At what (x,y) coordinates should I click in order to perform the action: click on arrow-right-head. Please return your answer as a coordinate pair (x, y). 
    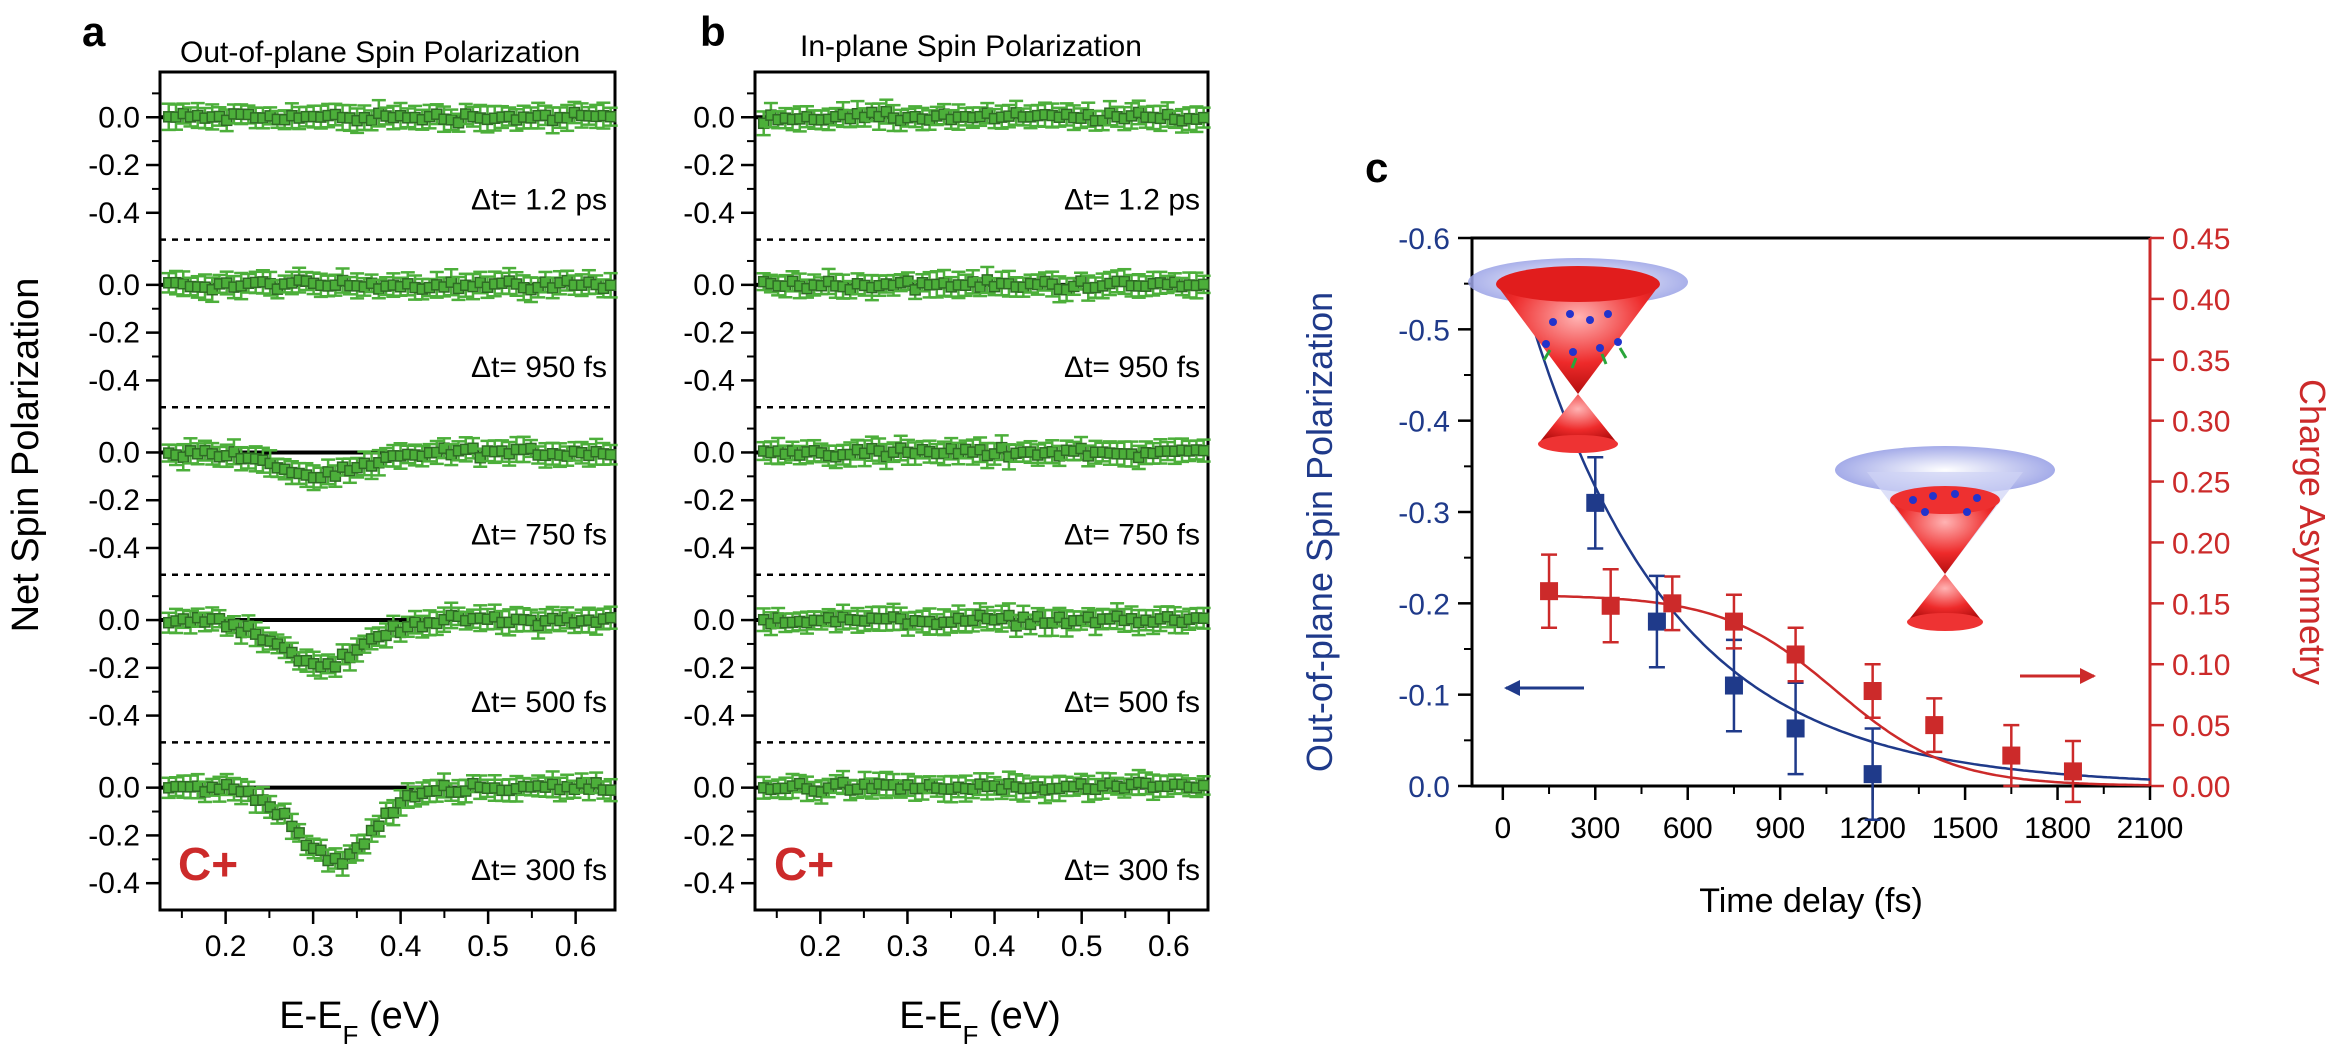
    Looking at the image, I should click on (2088, 676).